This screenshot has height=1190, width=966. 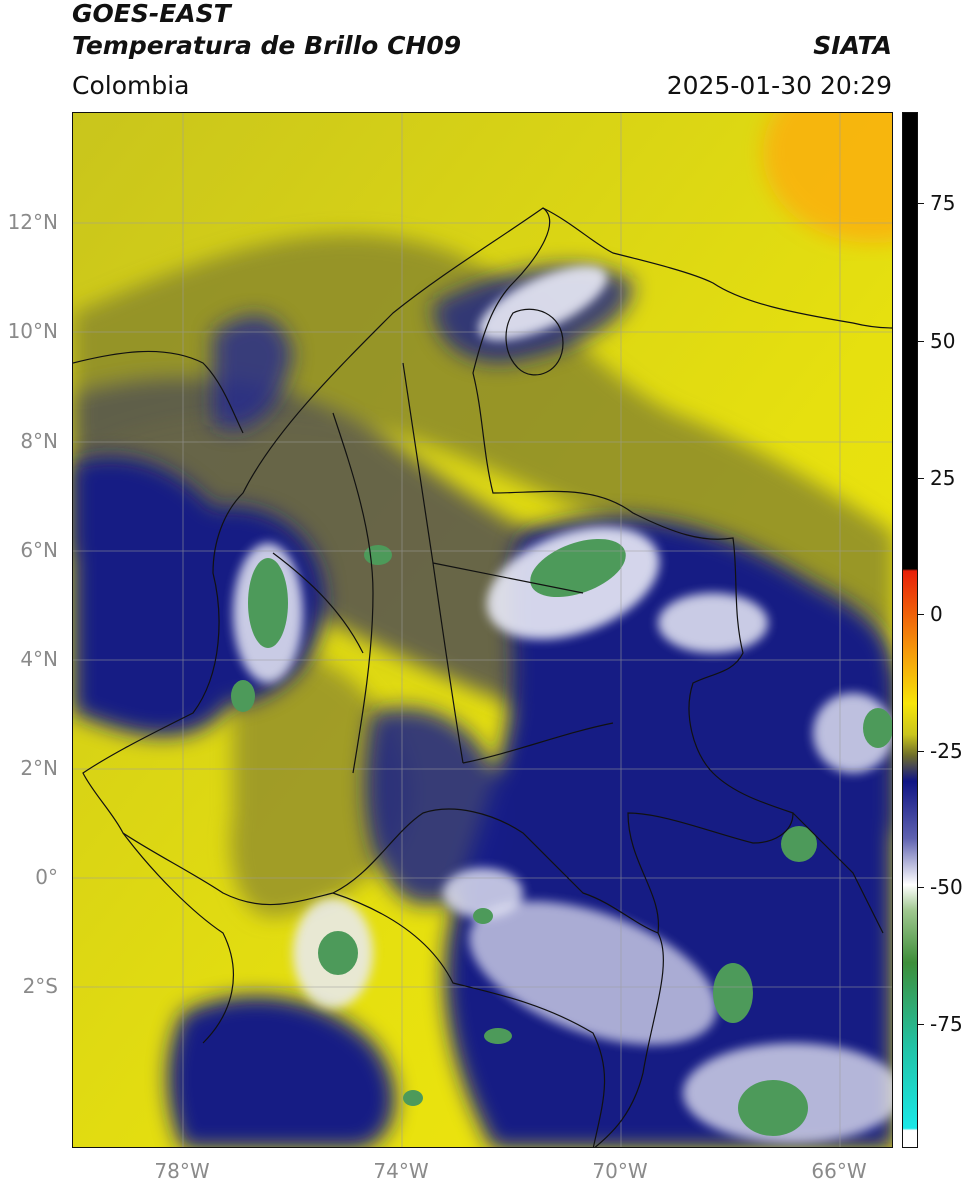 I want to click on lat-label-8n: 8°N, so click(x=39, y=441).